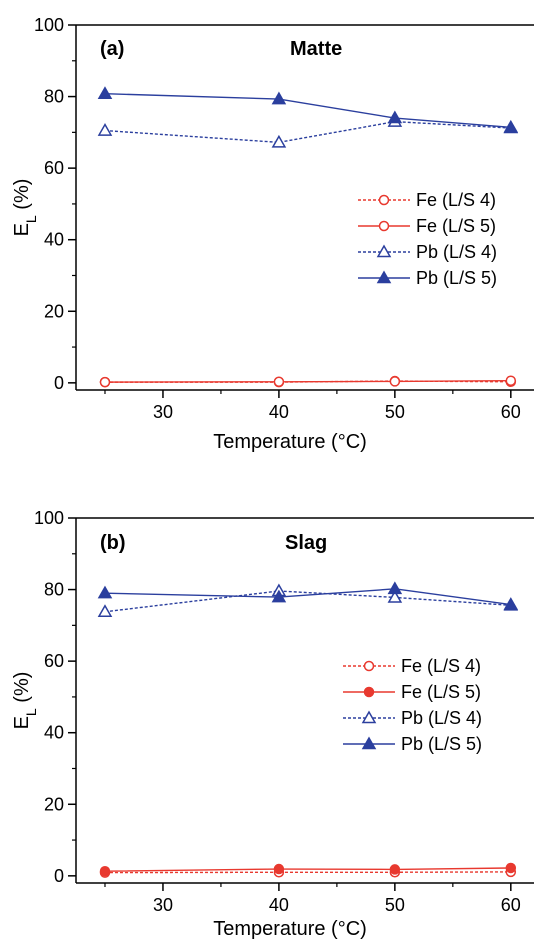 The height and width of the screenshot is (945, 536). What do you see at coordinates (113, 543) in the screenshot?
I see `panel-label: (b)` at bounding box center [113, 543].